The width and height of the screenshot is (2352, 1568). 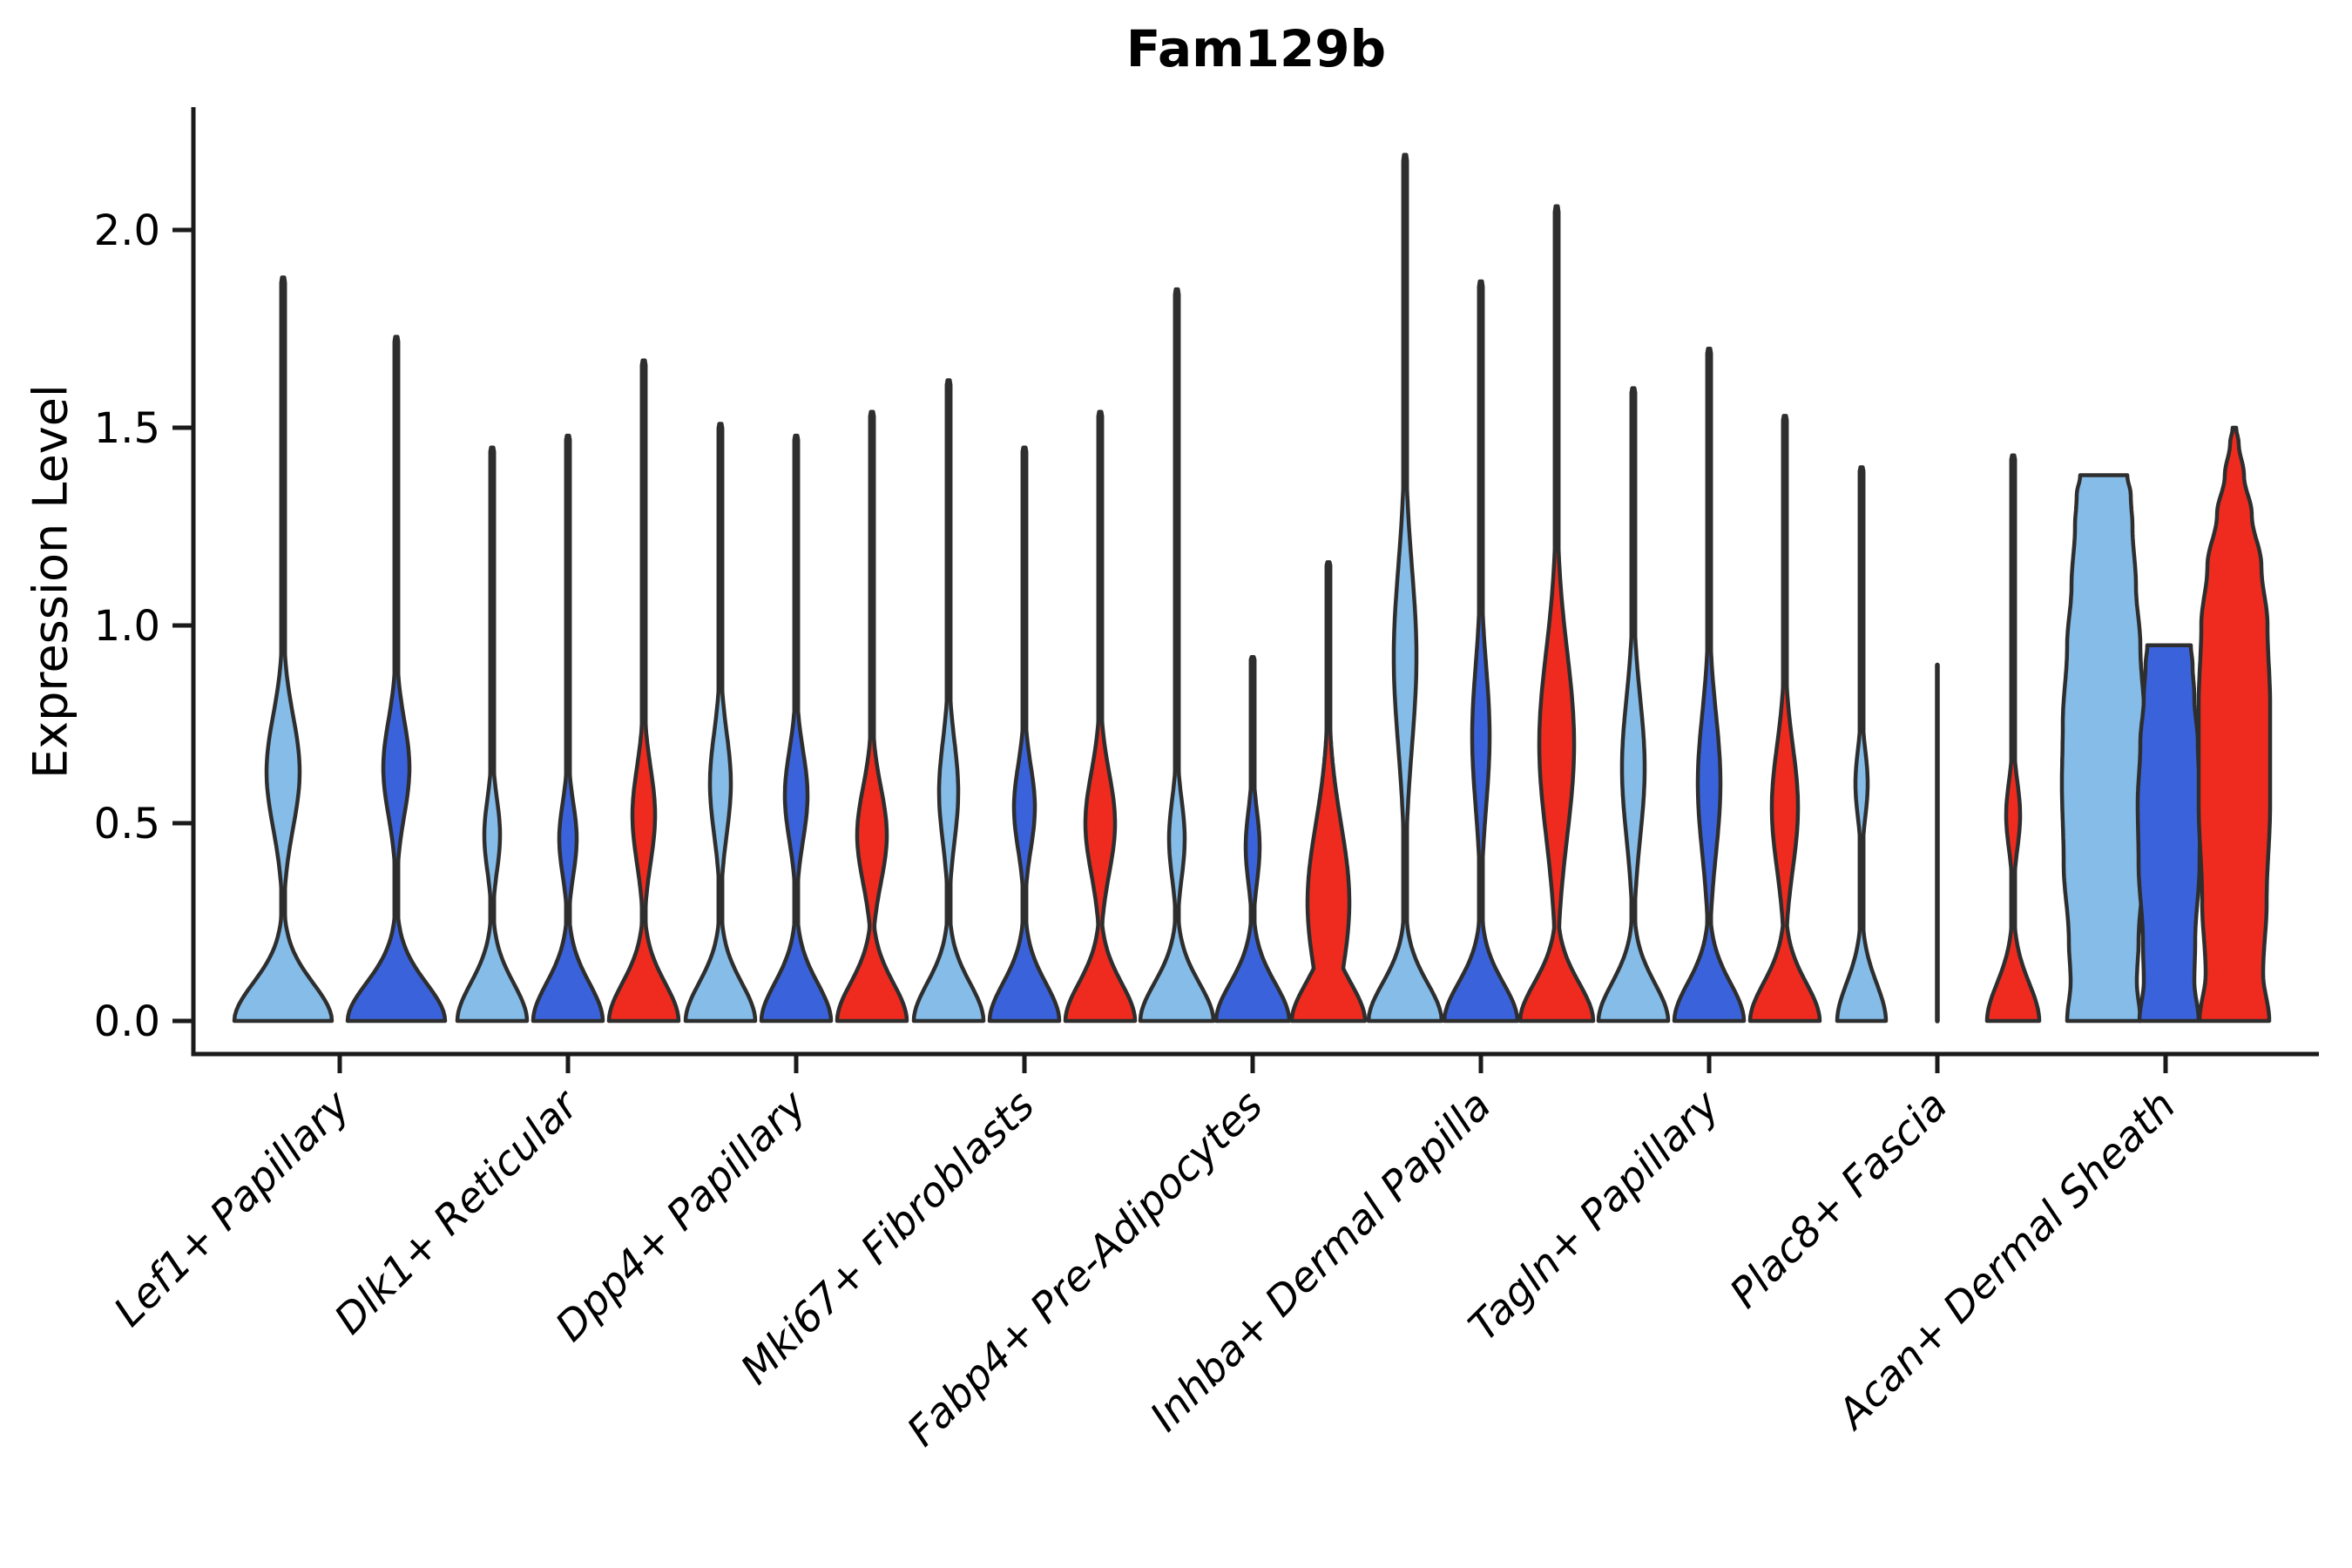 What do you see at coordinates (948, 701) in the screenshot?
I see `violin-mki67-fibroblasts-light-blue` at bounding box center [948, 701].